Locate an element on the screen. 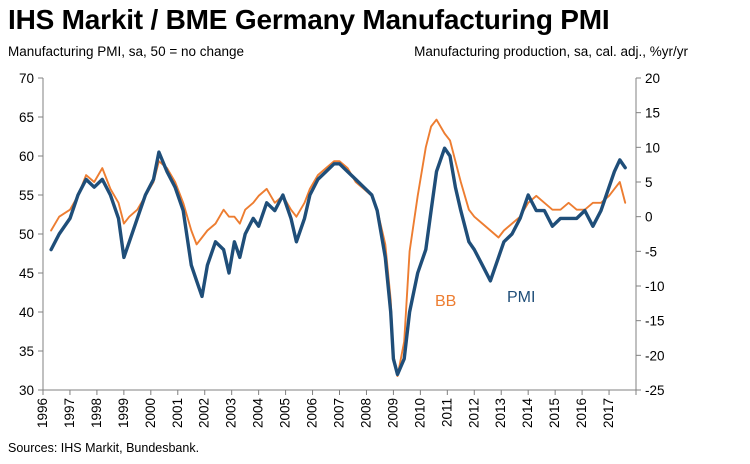  x-tick-label: 1999 is located at coordinates (123, 413).